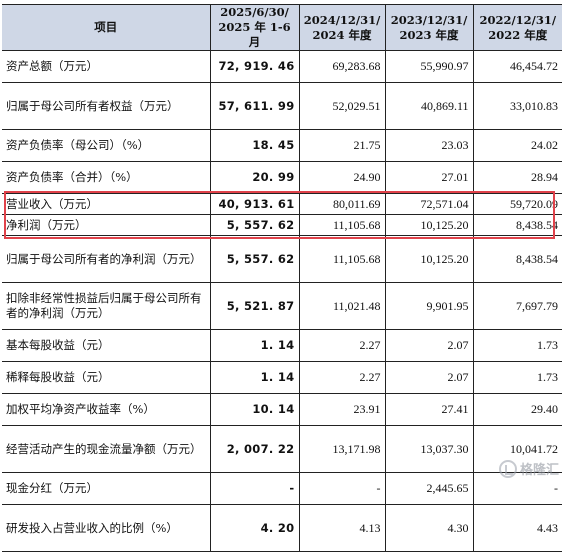  What do you see at coordinates (341, 145) in the screenshot?
I see `cell-value: 21.75` at bounding box center [341, 145].